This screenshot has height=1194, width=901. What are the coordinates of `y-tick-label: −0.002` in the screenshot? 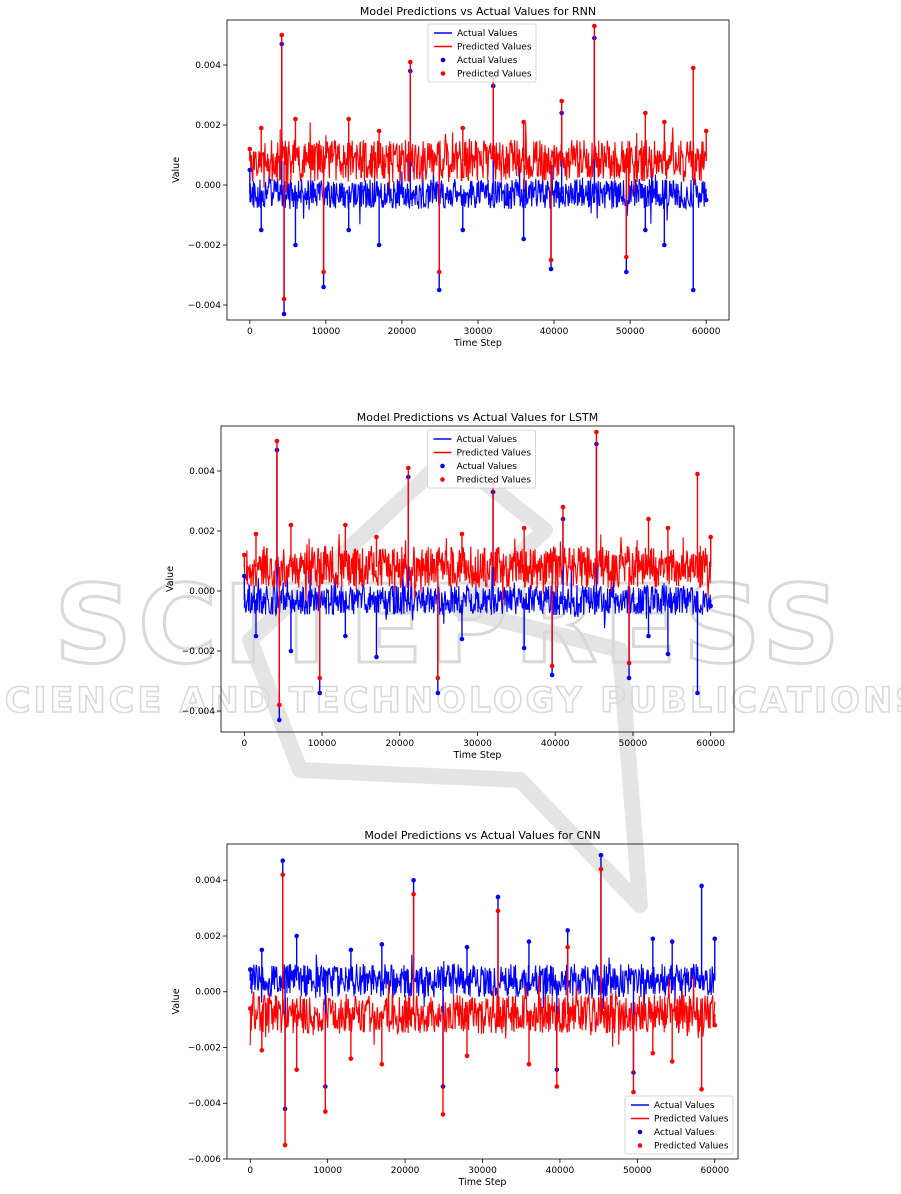 It's located at (204, 1048).